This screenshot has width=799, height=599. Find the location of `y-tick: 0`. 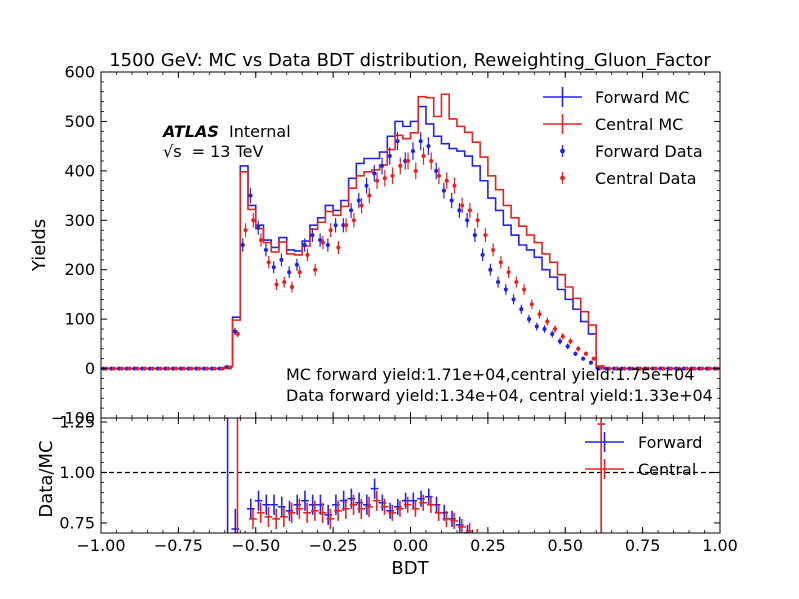

y-tick: 0 is located at coordinates (402, 368).